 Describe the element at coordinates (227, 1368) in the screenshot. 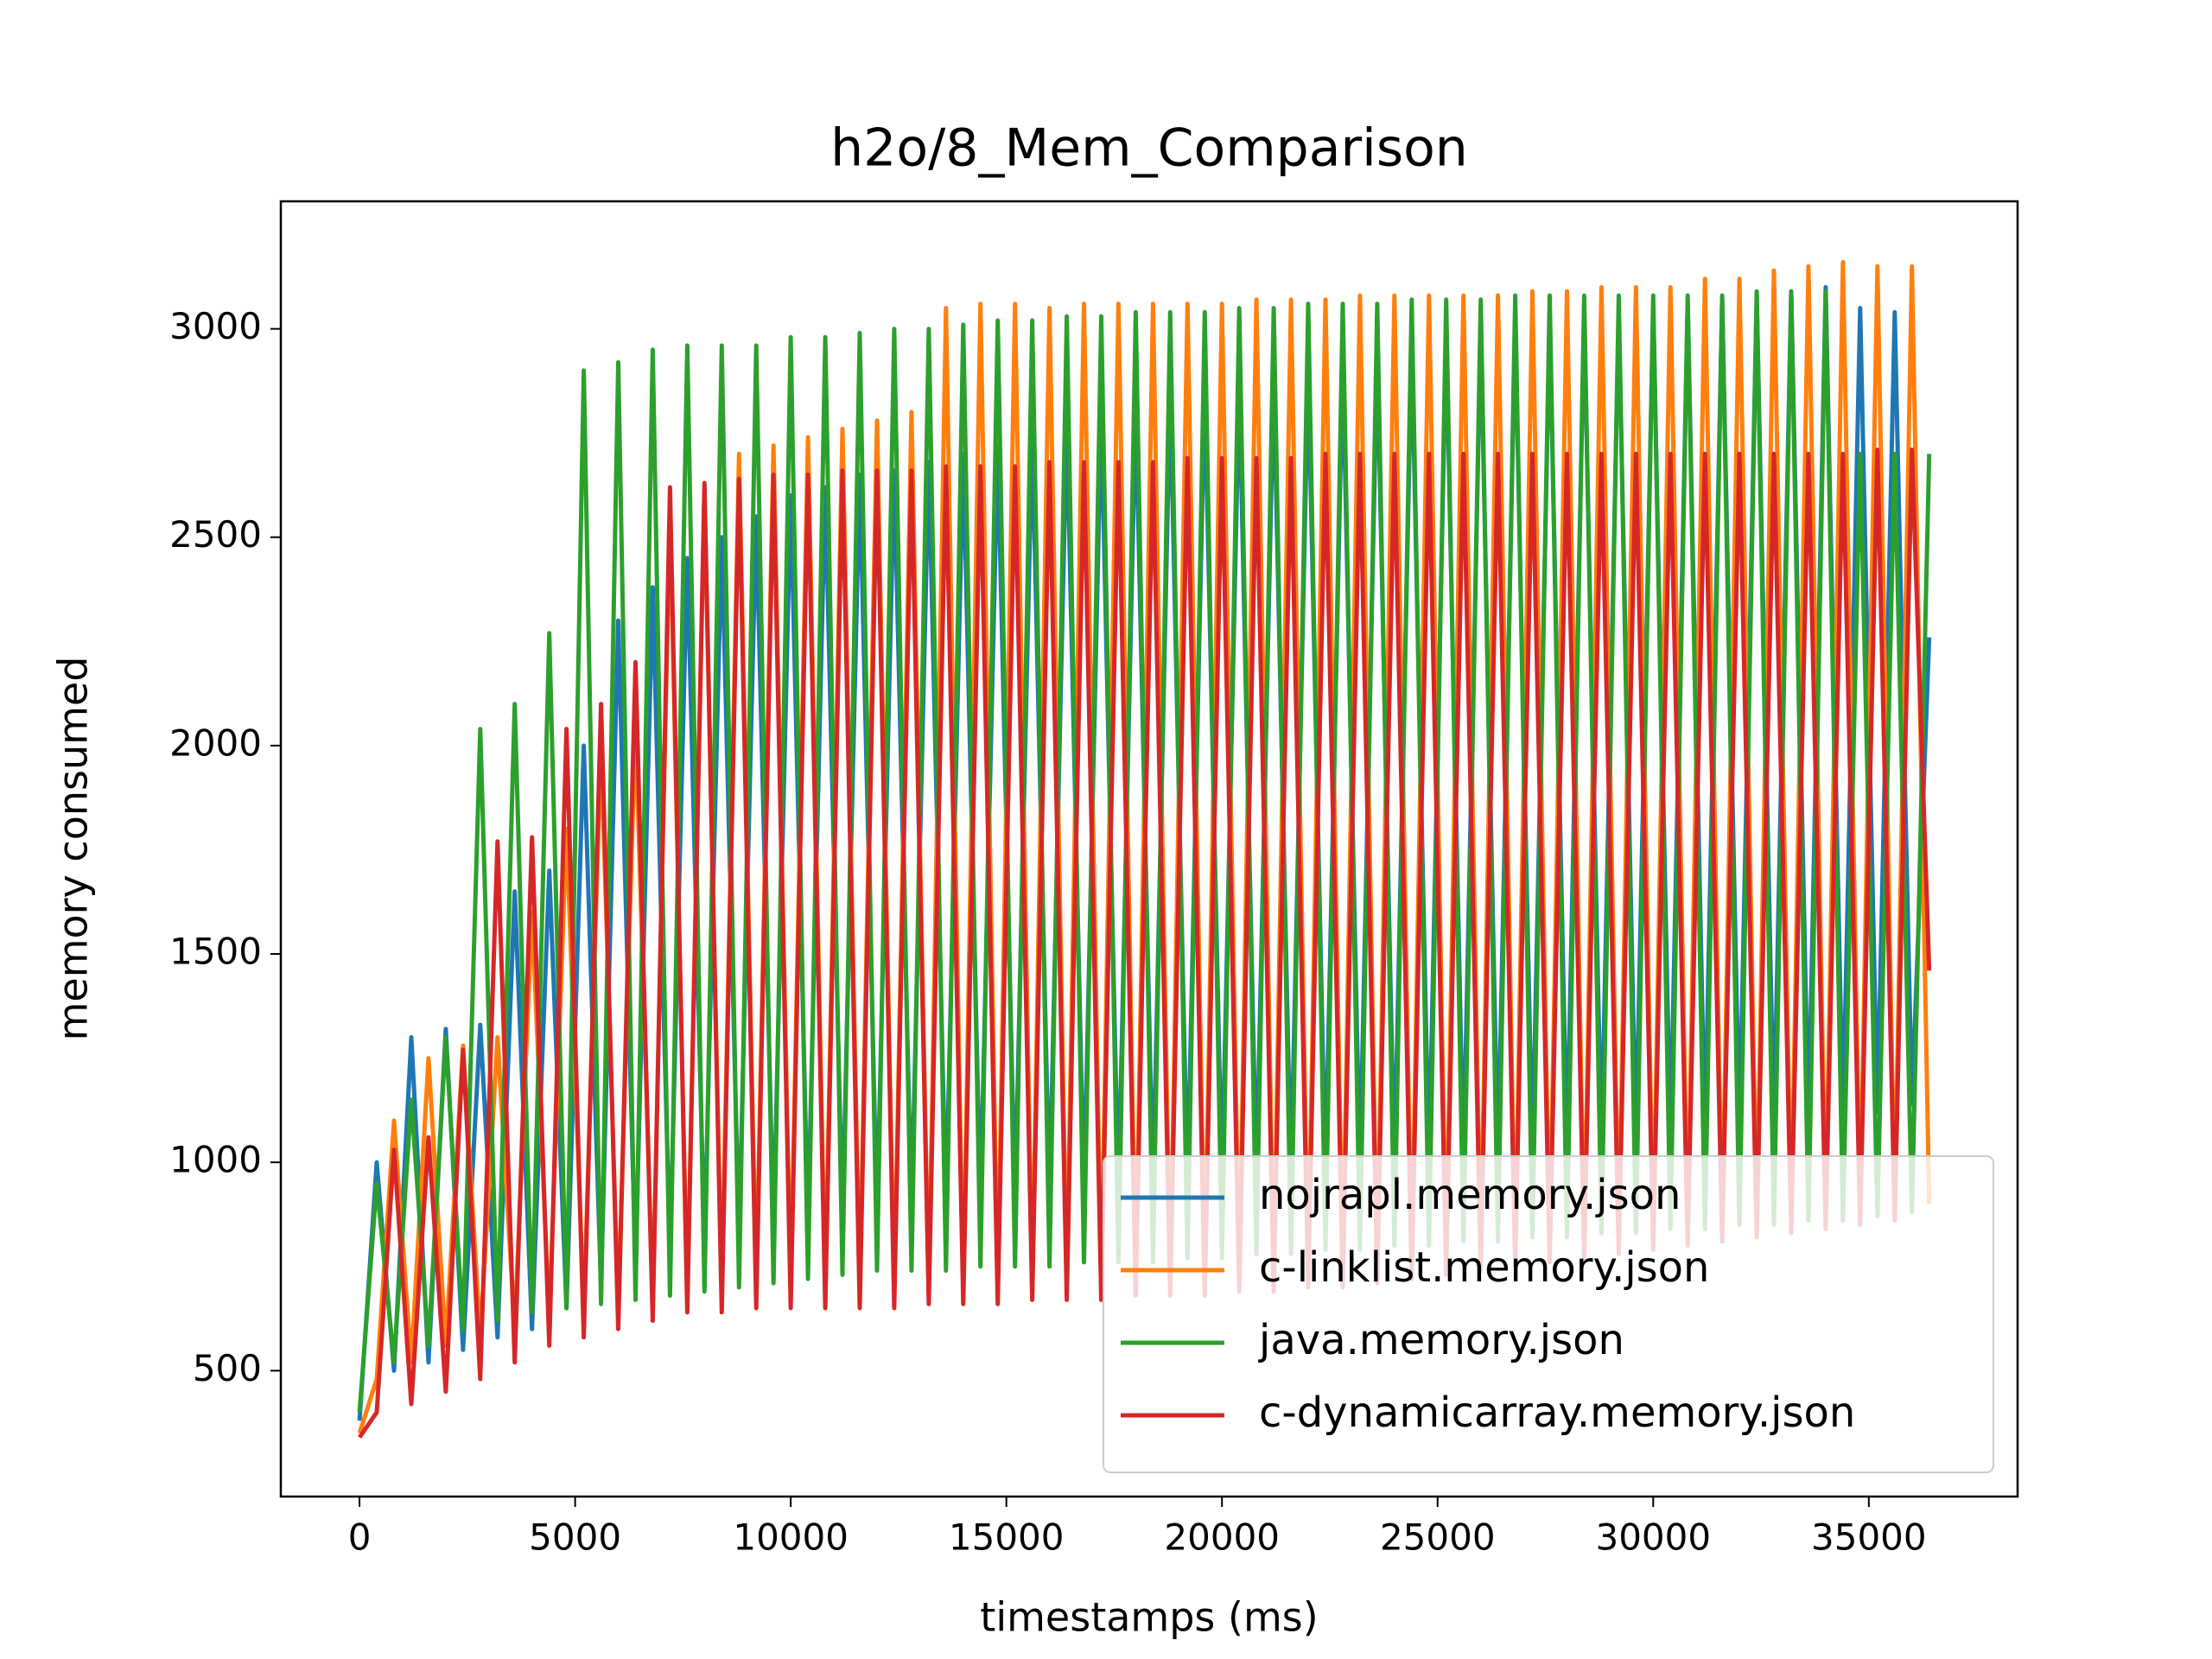

I see `y-tick-label: 500` at that location.